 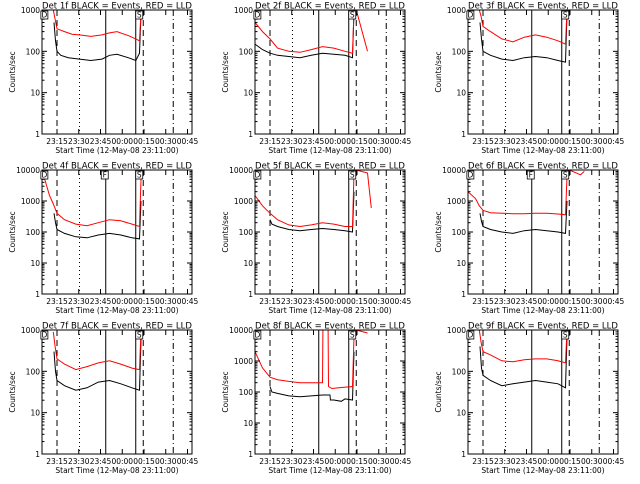 What do you see at coordinates (454, 170) in the screenshot?
I see `y-tick-label: 10000` at bounding box center [454, 170].